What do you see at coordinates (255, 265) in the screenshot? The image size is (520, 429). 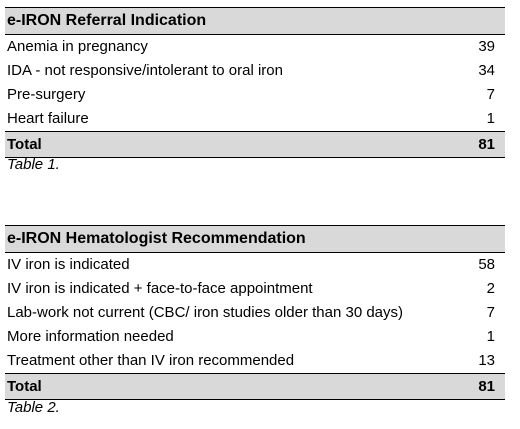 I see `table-row: IV iron is indicated 58` at bounding box center [255, 265].